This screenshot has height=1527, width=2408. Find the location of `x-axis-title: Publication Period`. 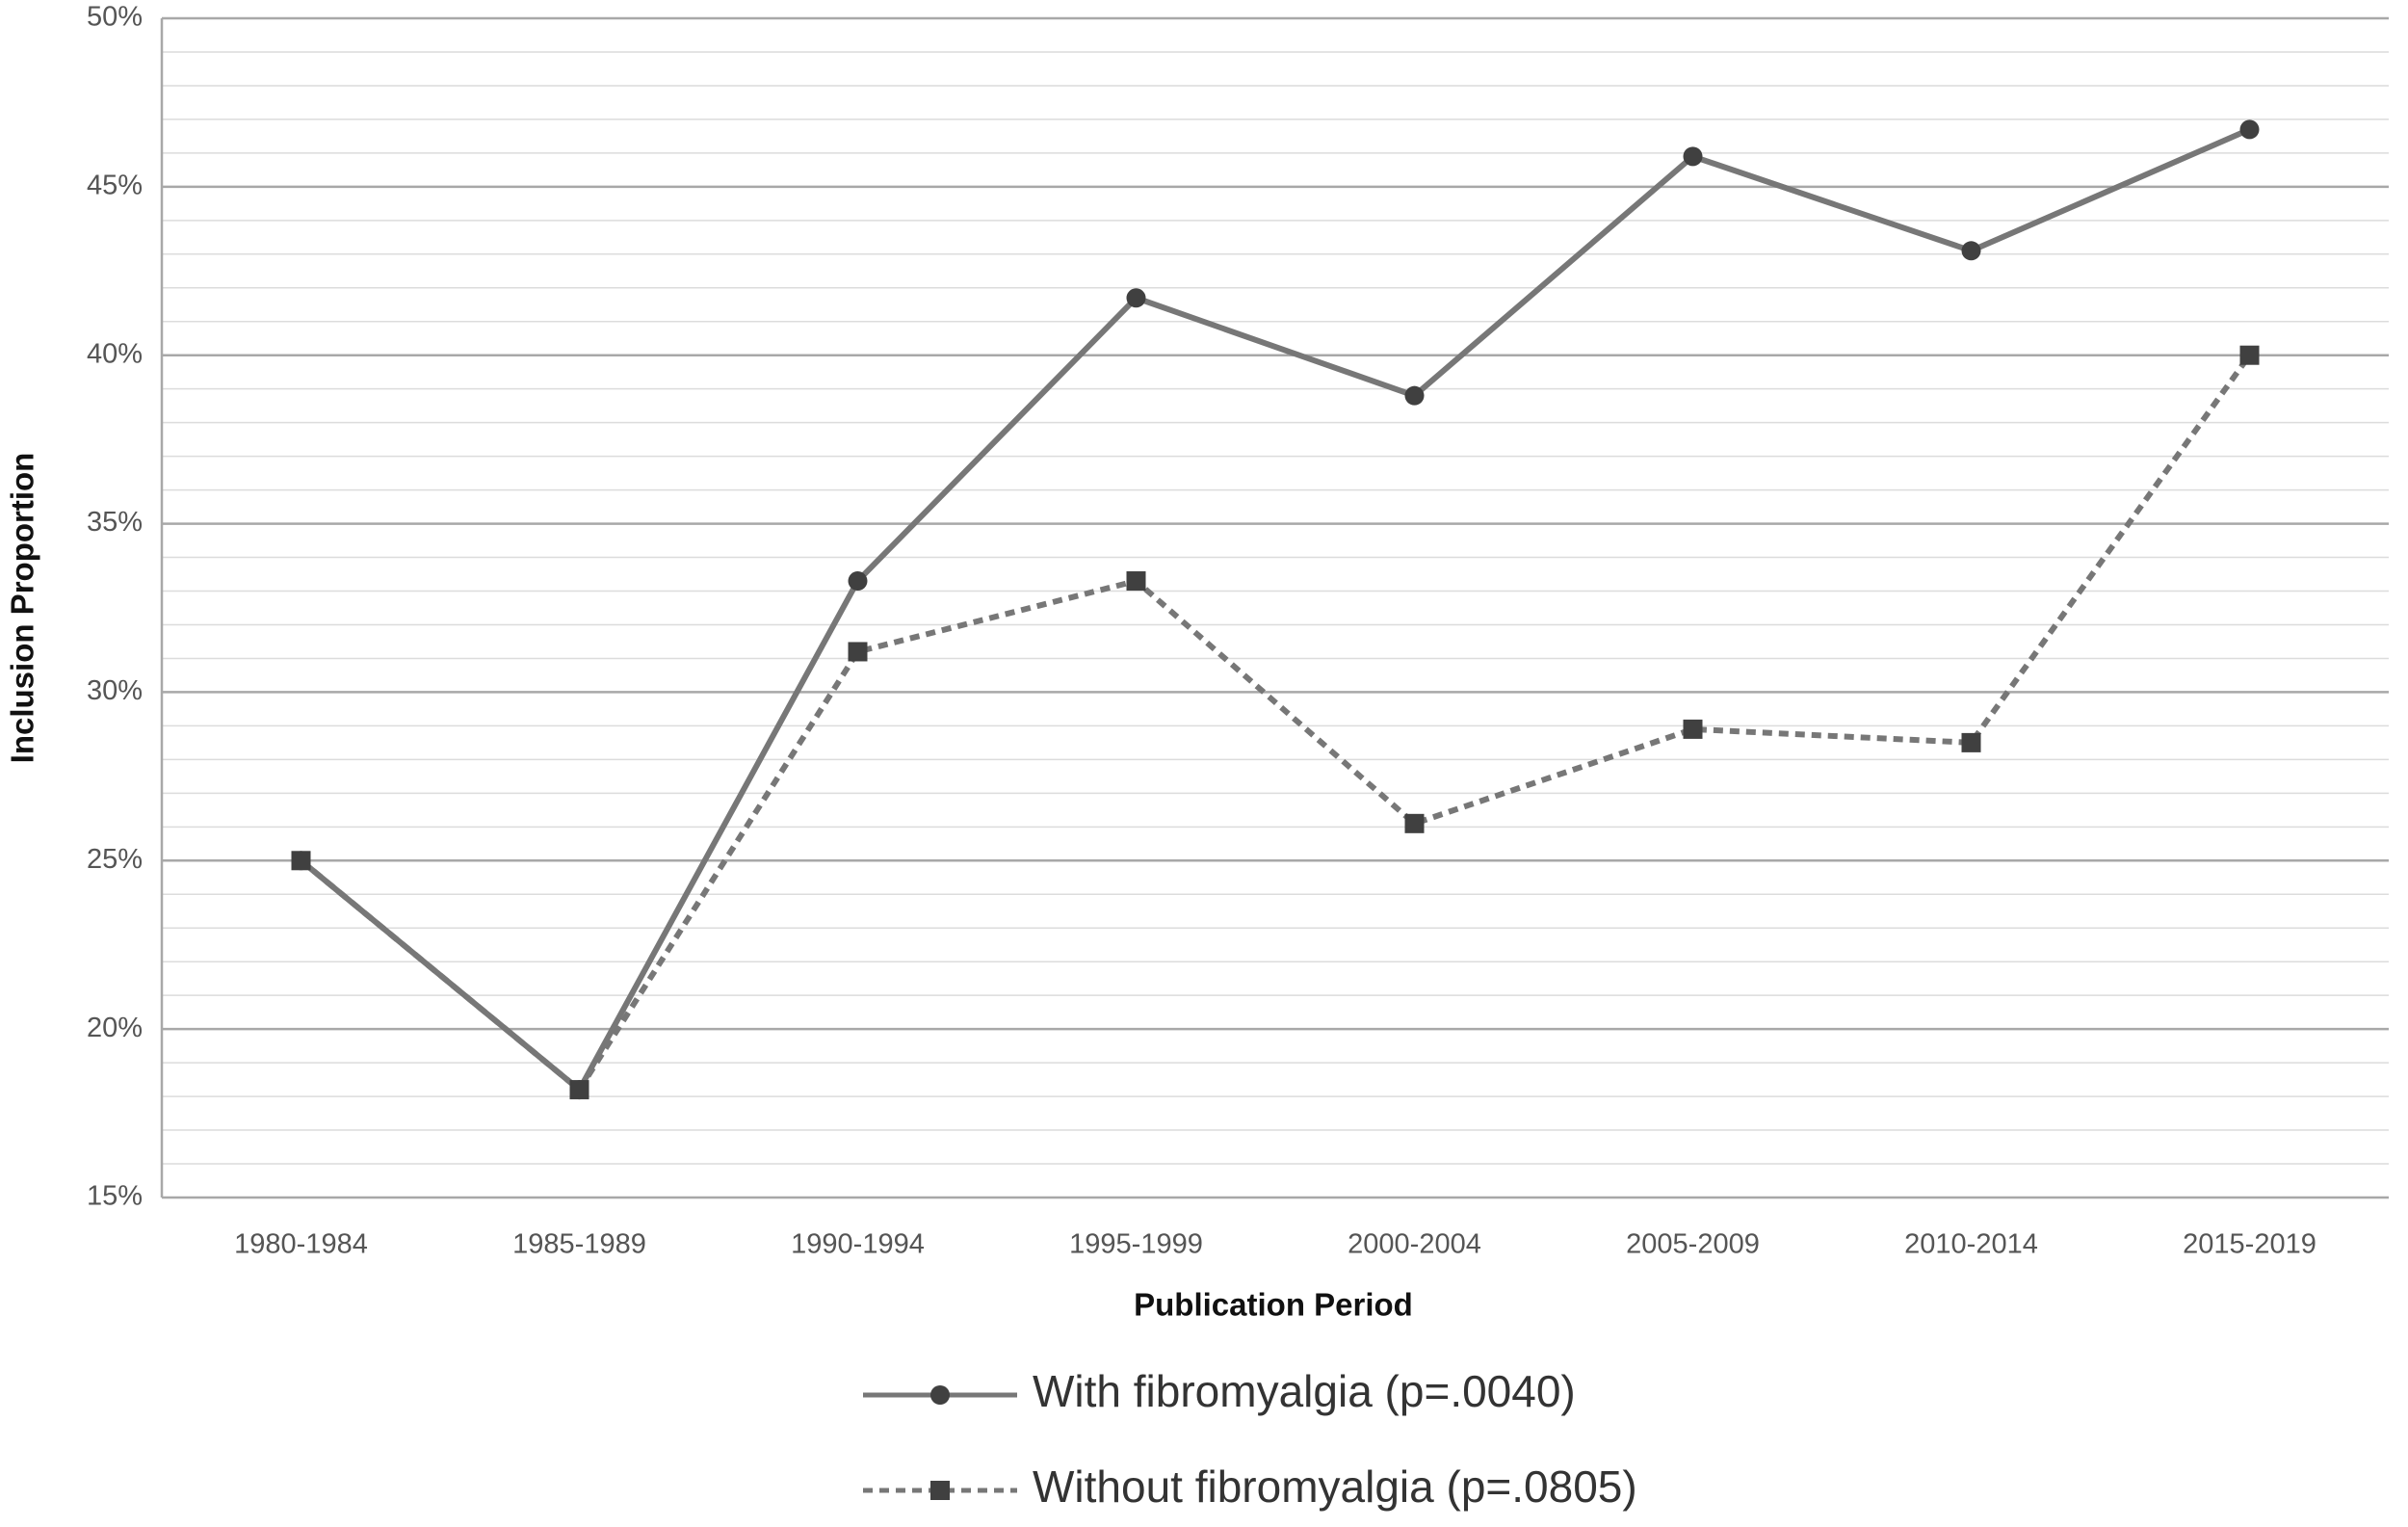

x-axis-title: Publication Period is located at coordinates (1273, 1305).